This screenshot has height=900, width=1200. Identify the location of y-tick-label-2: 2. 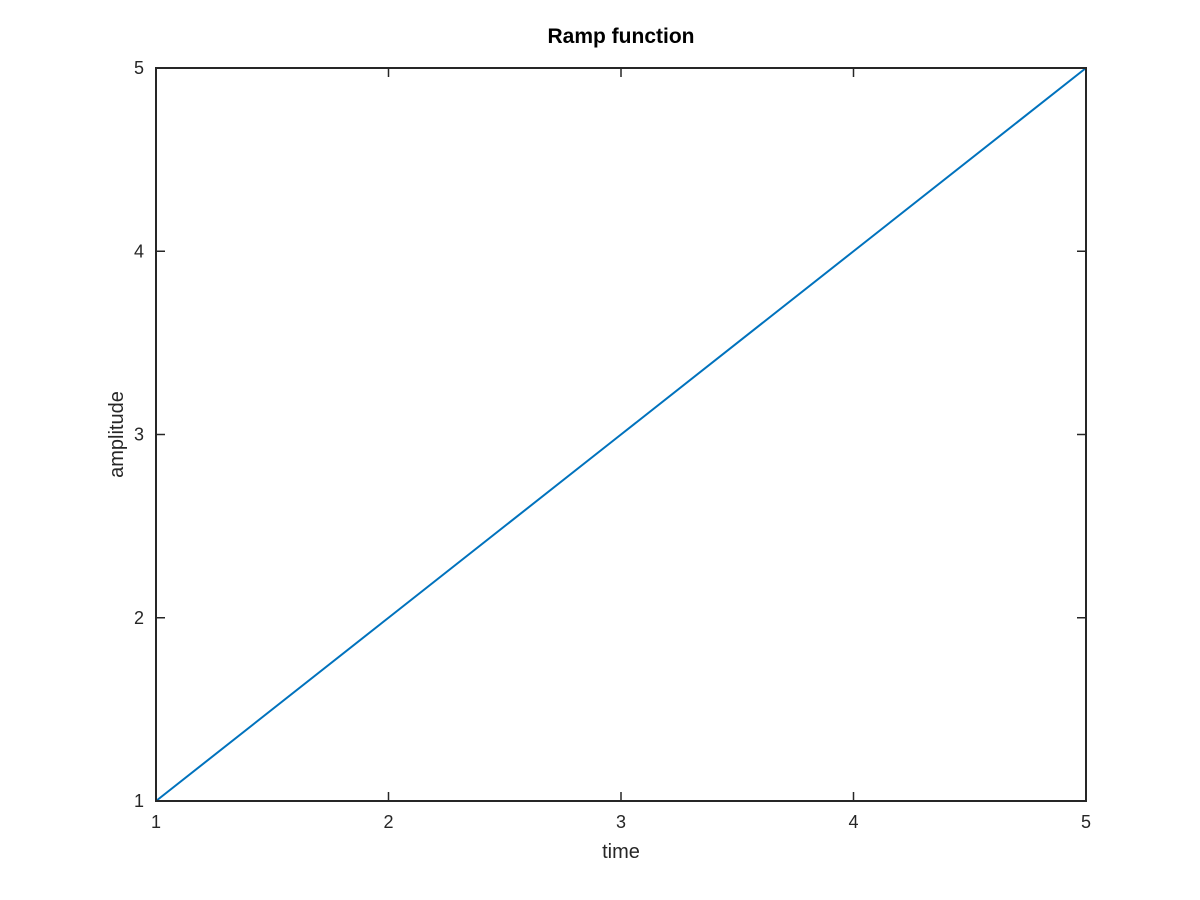
(139, 618).